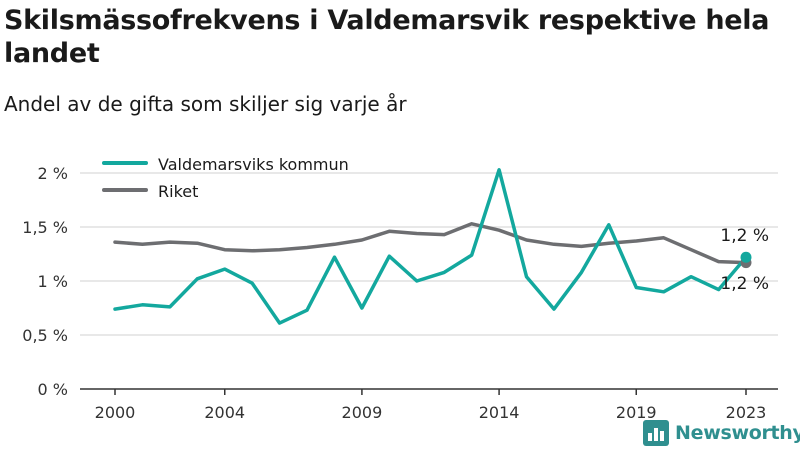 The image size is (800, 450). Describe the element at coordinates (499, 412) in the screenshot. I see `x-tick-label: 2014` at that location.